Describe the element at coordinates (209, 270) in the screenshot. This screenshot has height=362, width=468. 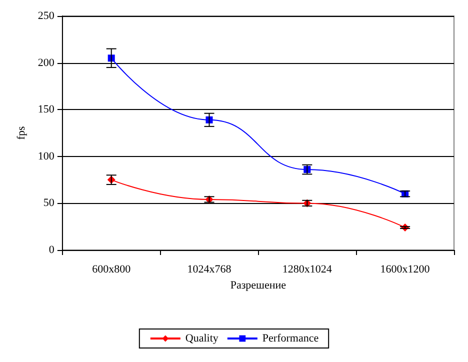
I see `x-tick-label: 1024x768` at that location.